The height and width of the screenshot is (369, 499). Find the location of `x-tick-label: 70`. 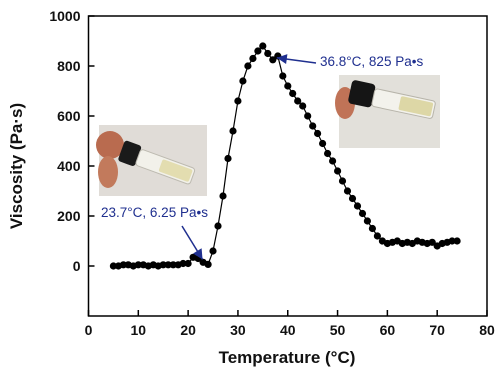

x-tick-label: 70 is located at coordinates (437, 330).